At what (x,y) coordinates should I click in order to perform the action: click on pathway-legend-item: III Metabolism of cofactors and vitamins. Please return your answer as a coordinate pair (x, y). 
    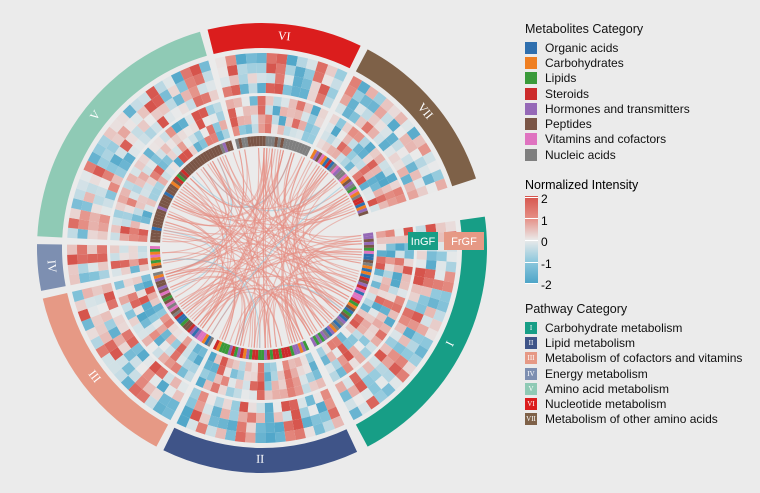
    Looking at the image, I should click on (633, 358).